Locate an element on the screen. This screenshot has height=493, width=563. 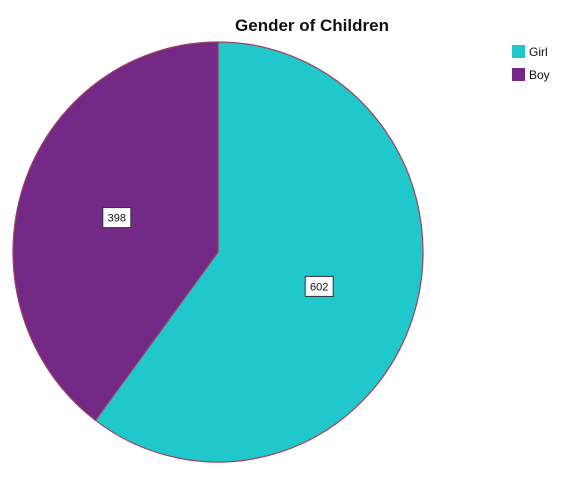
data-label-text: 602 is located at coordinates (319, 287).